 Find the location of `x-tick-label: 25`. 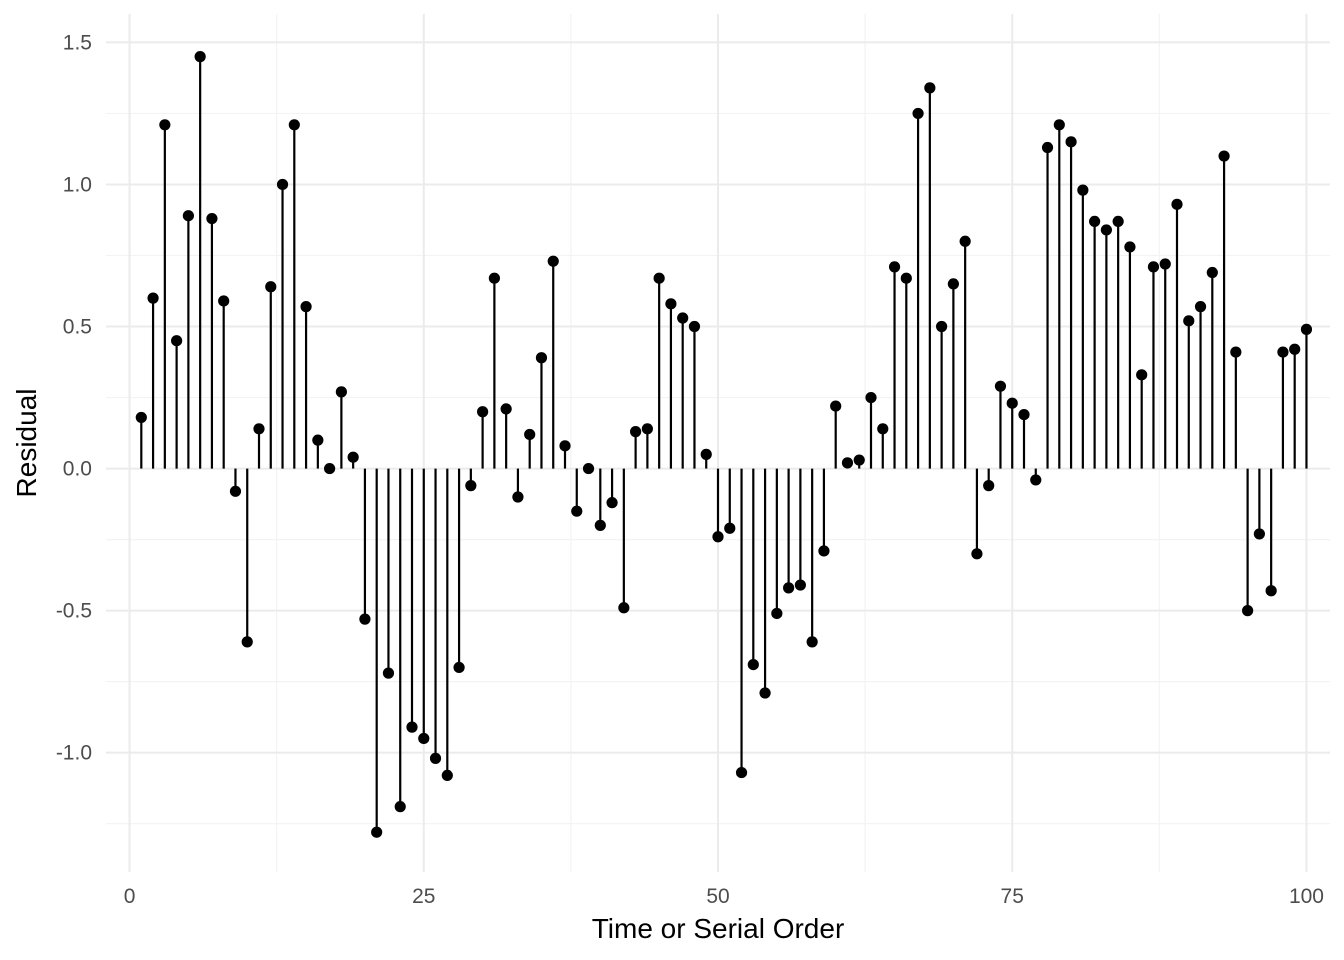

x-tick-label: 25 is located at coordinates (423, 896).